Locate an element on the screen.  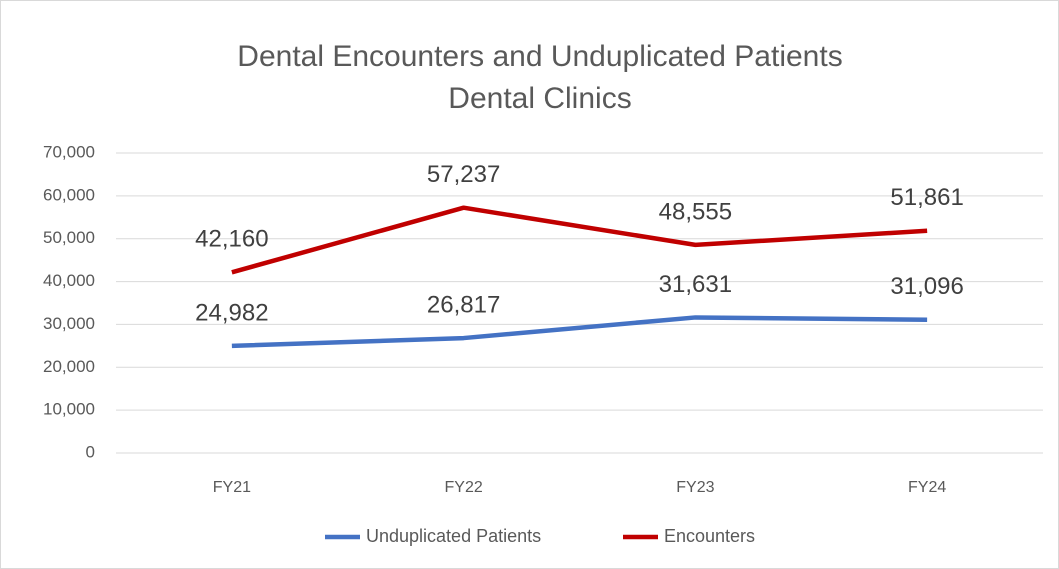
data-label: 42,160 is located at coordinates (231, 239).